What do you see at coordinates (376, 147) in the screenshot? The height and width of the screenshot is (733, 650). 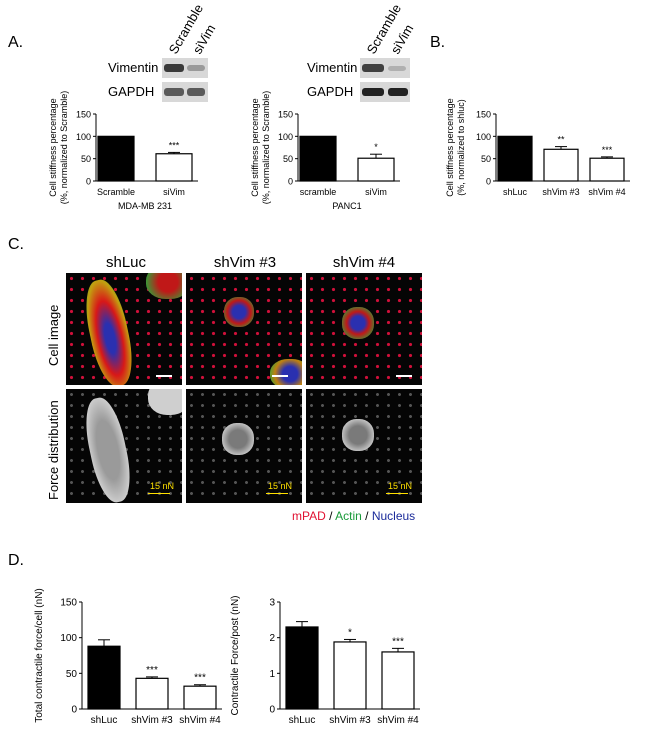 I see `chart-a2-significance-1: *` at bounding box center [376, 147].